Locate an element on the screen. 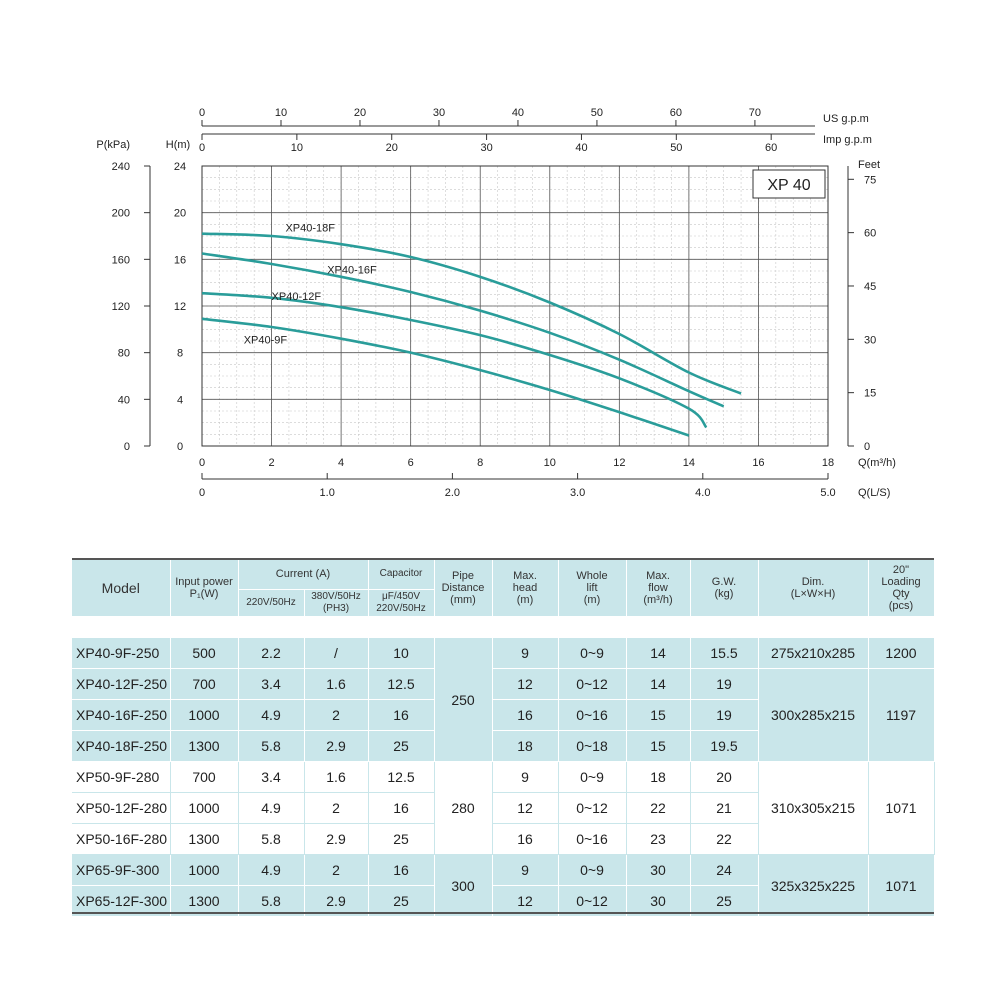 Image resolution: width=1000 pixels, height=1000 pixels. series-label: XP40-9F is located at coordinates (266, 340).